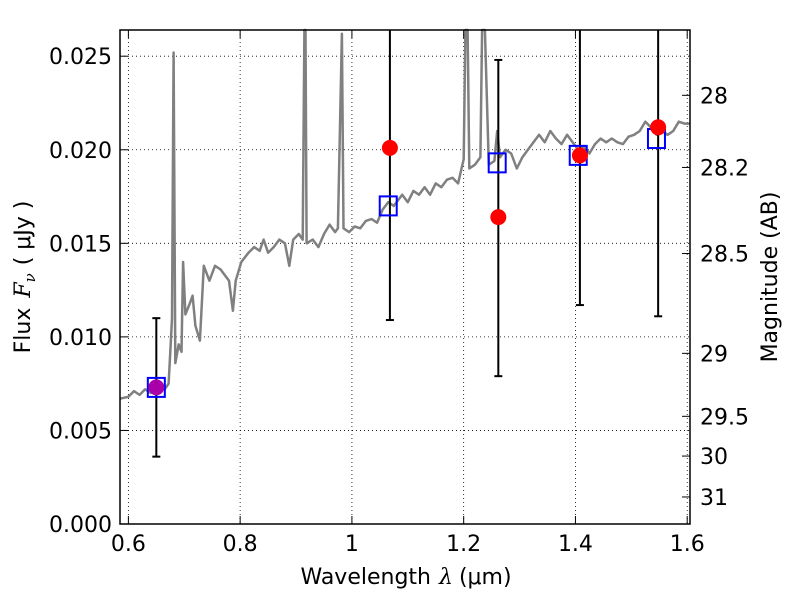 This screenshot has height=600, width=800. What do you see at coordinates (485, 577) in the screenshot?
I see `x-axis-label-unit: (μm)` at bounding box center [485, 577].